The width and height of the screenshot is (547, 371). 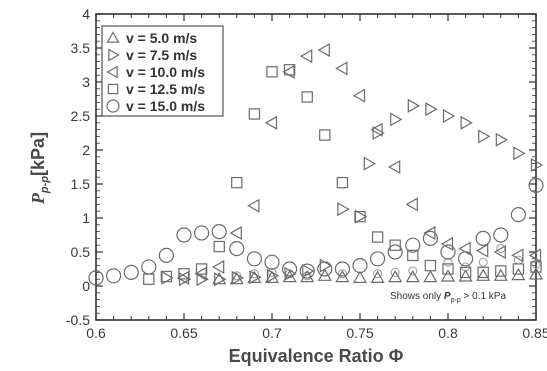 What do you see at coordinates (81, 116) in the screenshot?
I see `y-tick-label: 2.5` at bounding box center [81, 116].